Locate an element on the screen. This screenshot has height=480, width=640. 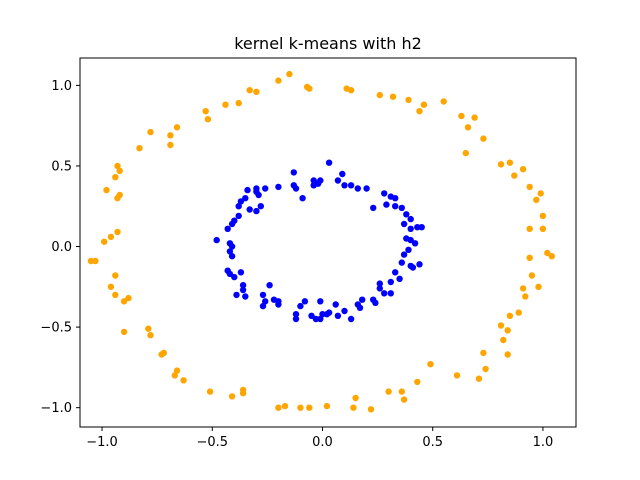
y-tick-label: 1.0 is located at coordinates (61, 86).